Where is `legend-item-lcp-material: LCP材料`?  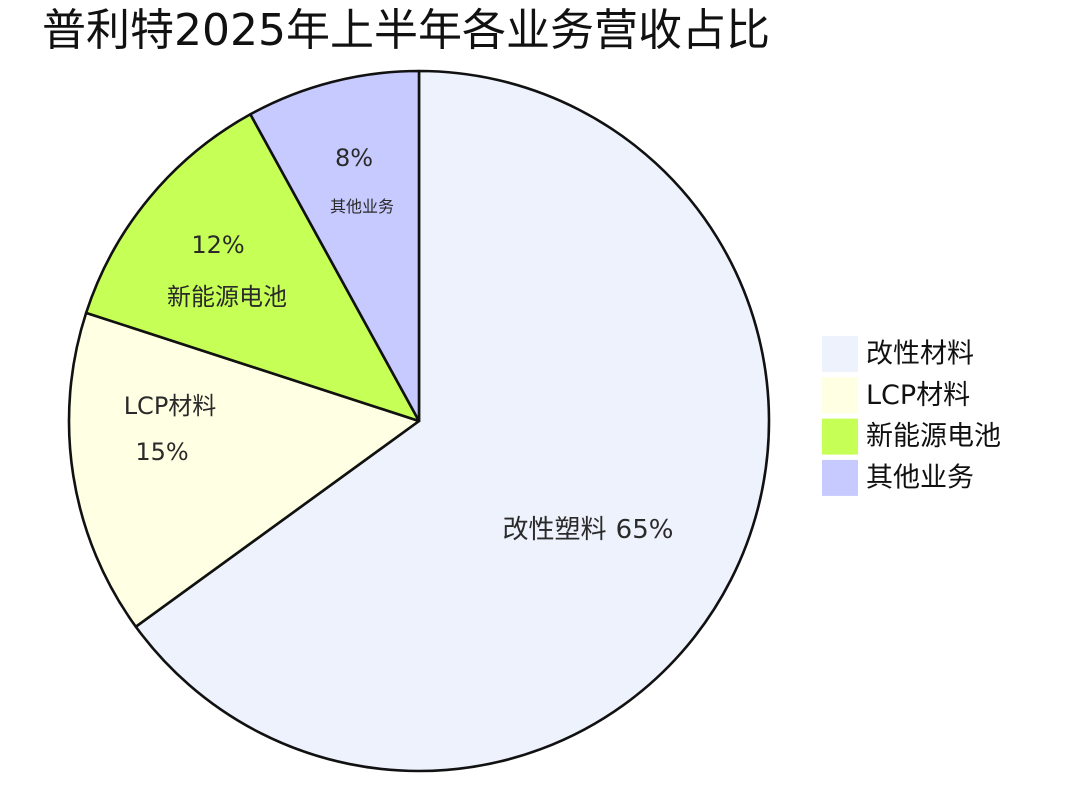
legend-item-lcp-material: LCP材料 is located at coordinates (896, 395).